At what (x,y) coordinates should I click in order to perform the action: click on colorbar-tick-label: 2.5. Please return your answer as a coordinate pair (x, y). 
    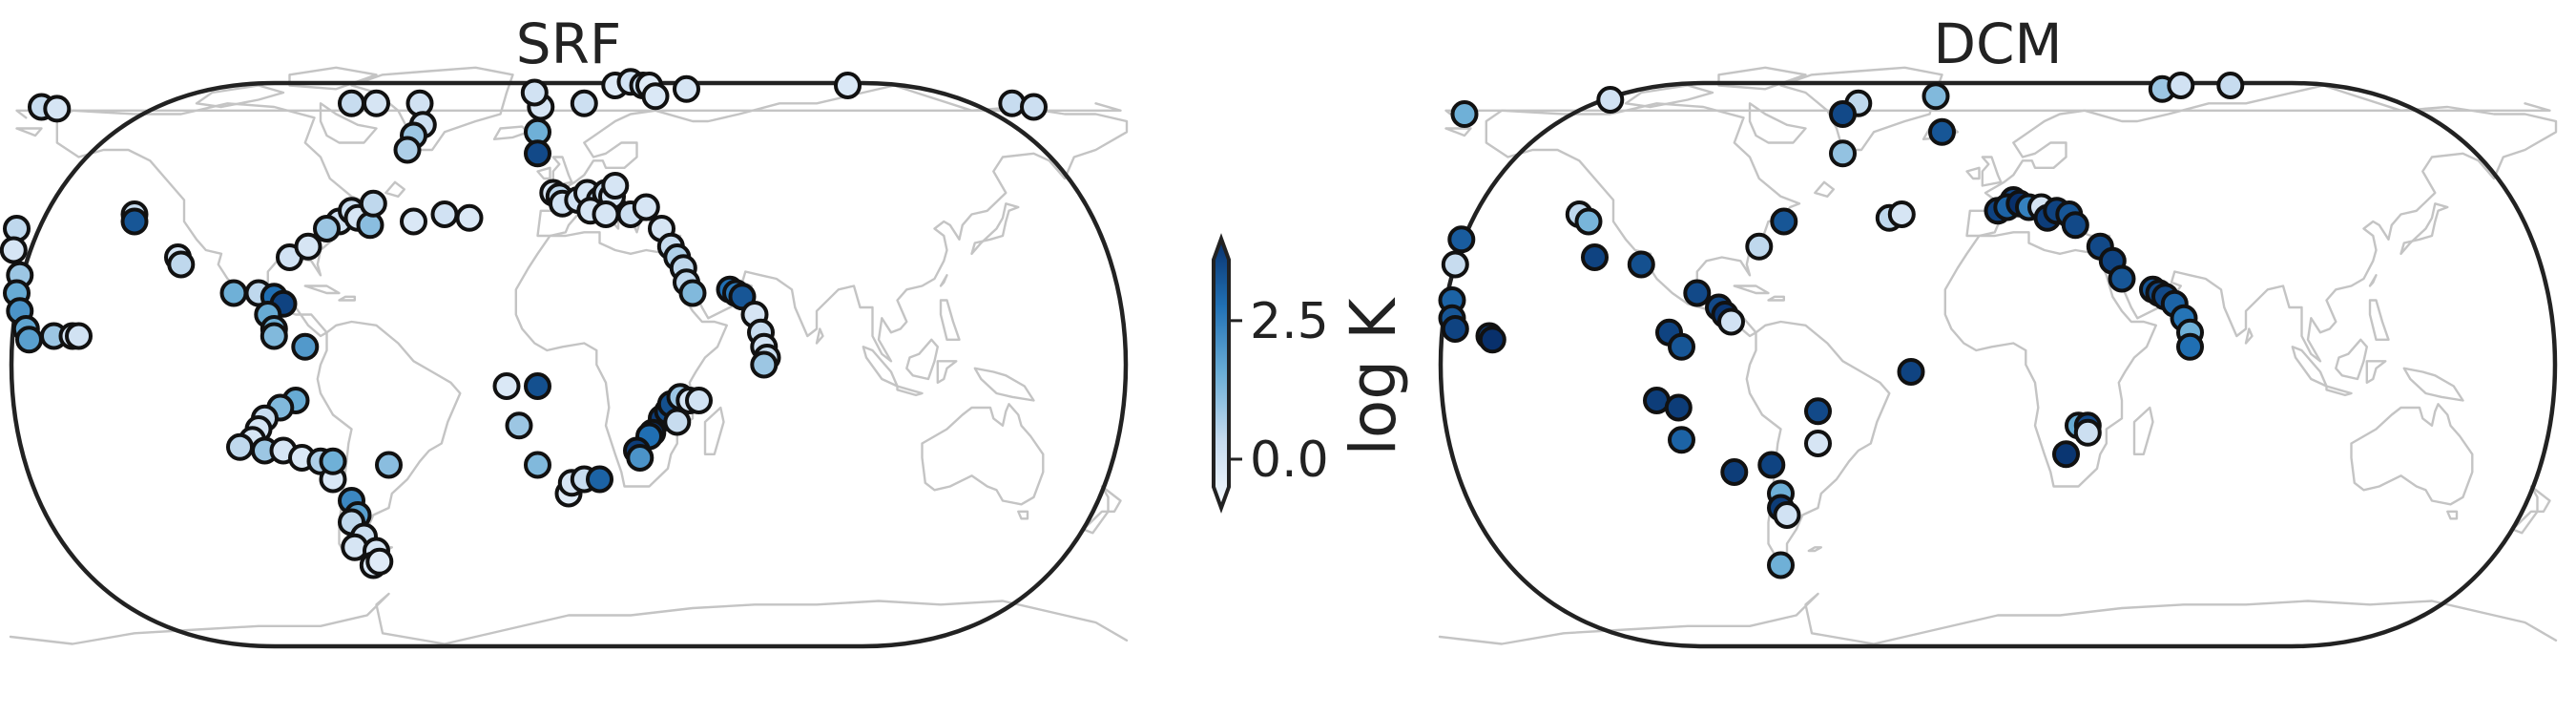
    Looking at the image, I should click on (1289, 321).